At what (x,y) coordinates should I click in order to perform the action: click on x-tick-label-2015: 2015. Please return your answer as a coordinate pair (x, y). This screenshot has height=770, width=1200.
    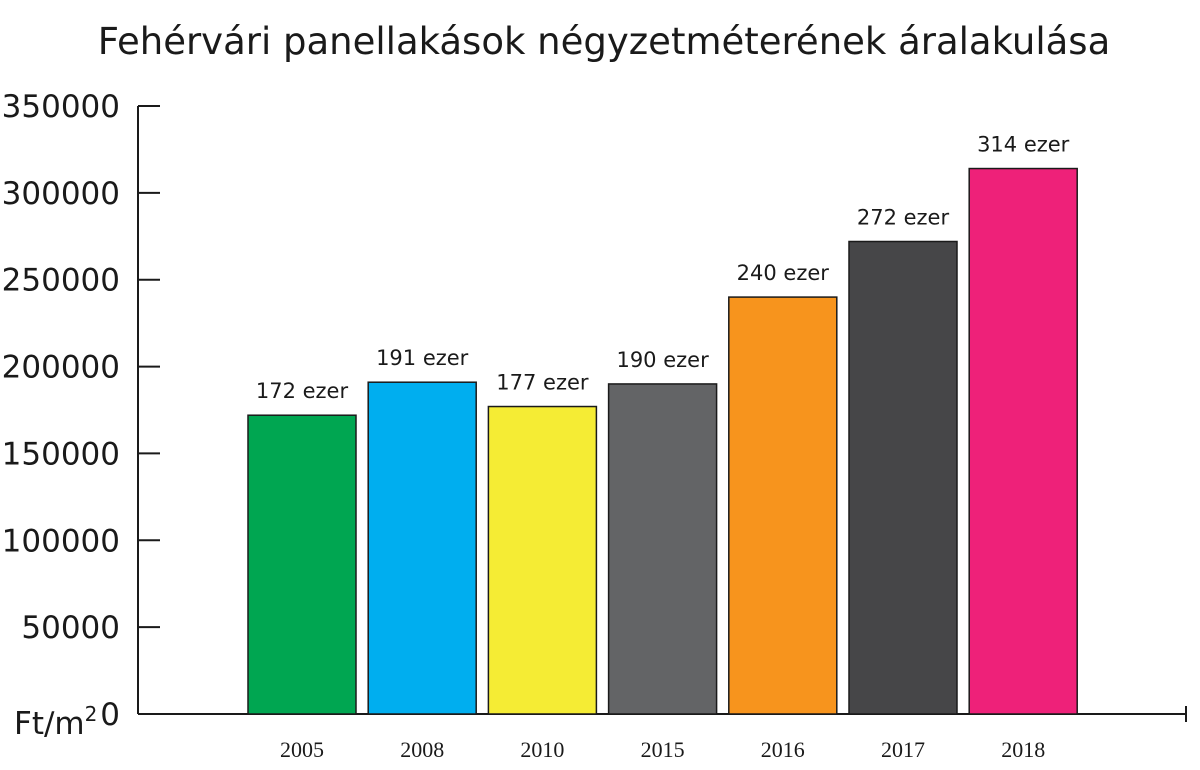
    Looking at the image, I should click on (663, 749).